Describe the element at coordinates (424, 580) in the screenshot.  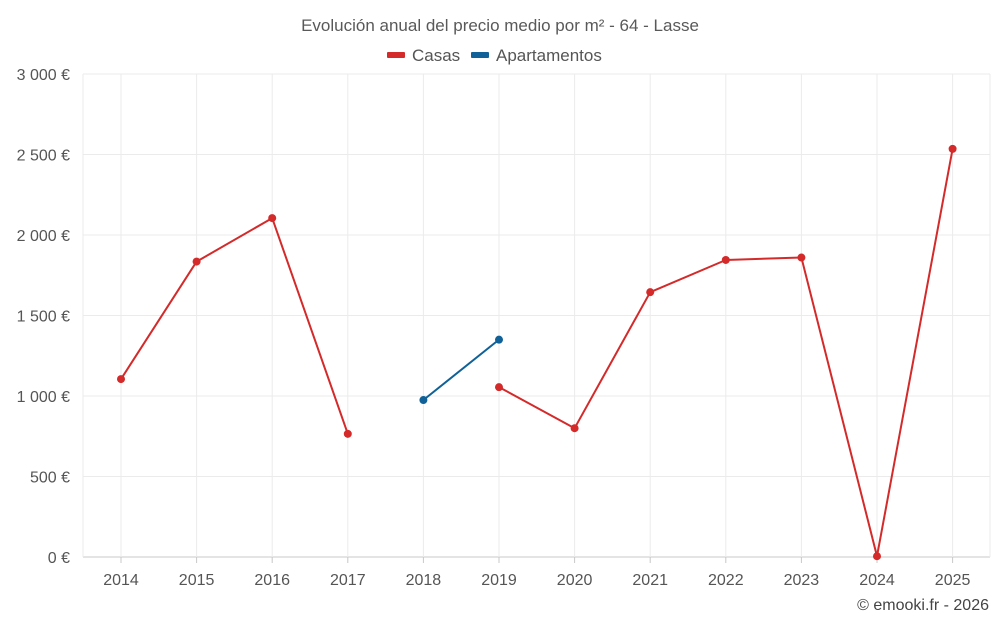
I see `x-tick-label: 2018` at that location.